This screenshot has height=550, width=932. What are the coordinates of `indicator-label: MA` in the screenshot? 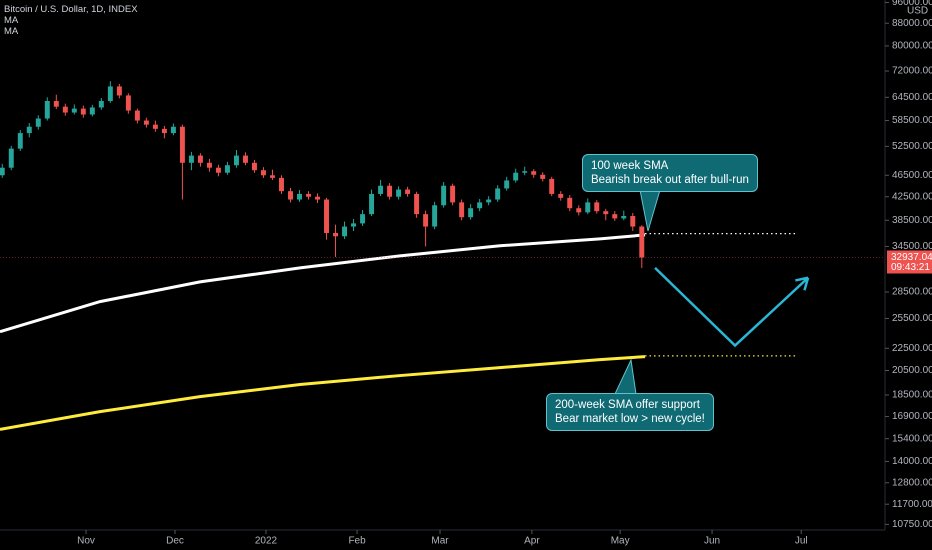 It's located at (11, 31).